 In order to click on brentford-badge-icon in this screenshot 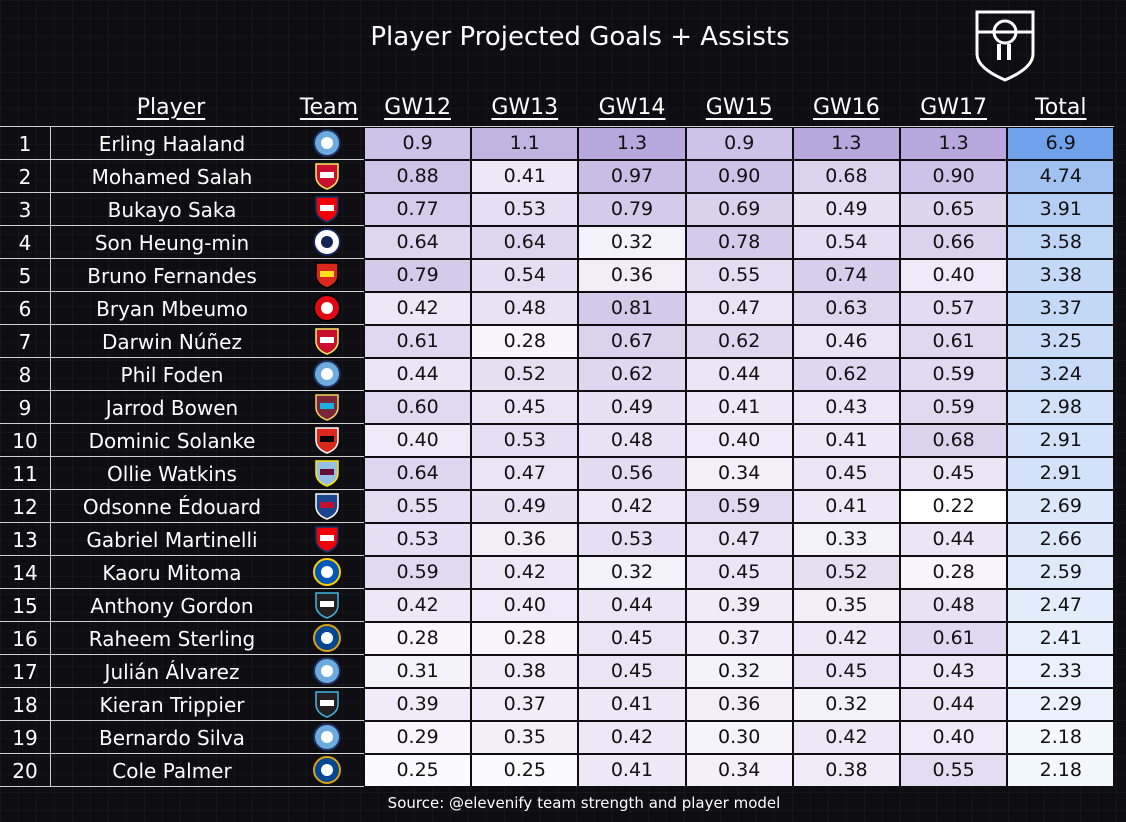, I will do `click(327, 308)`.